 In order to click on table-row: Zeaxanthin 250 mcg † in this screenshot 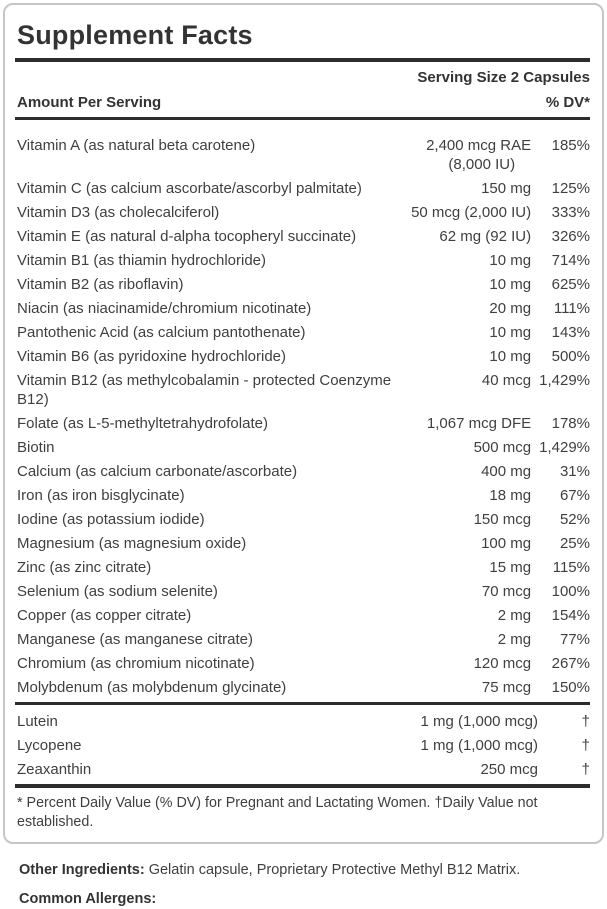, I will do `click(302, 769)`.